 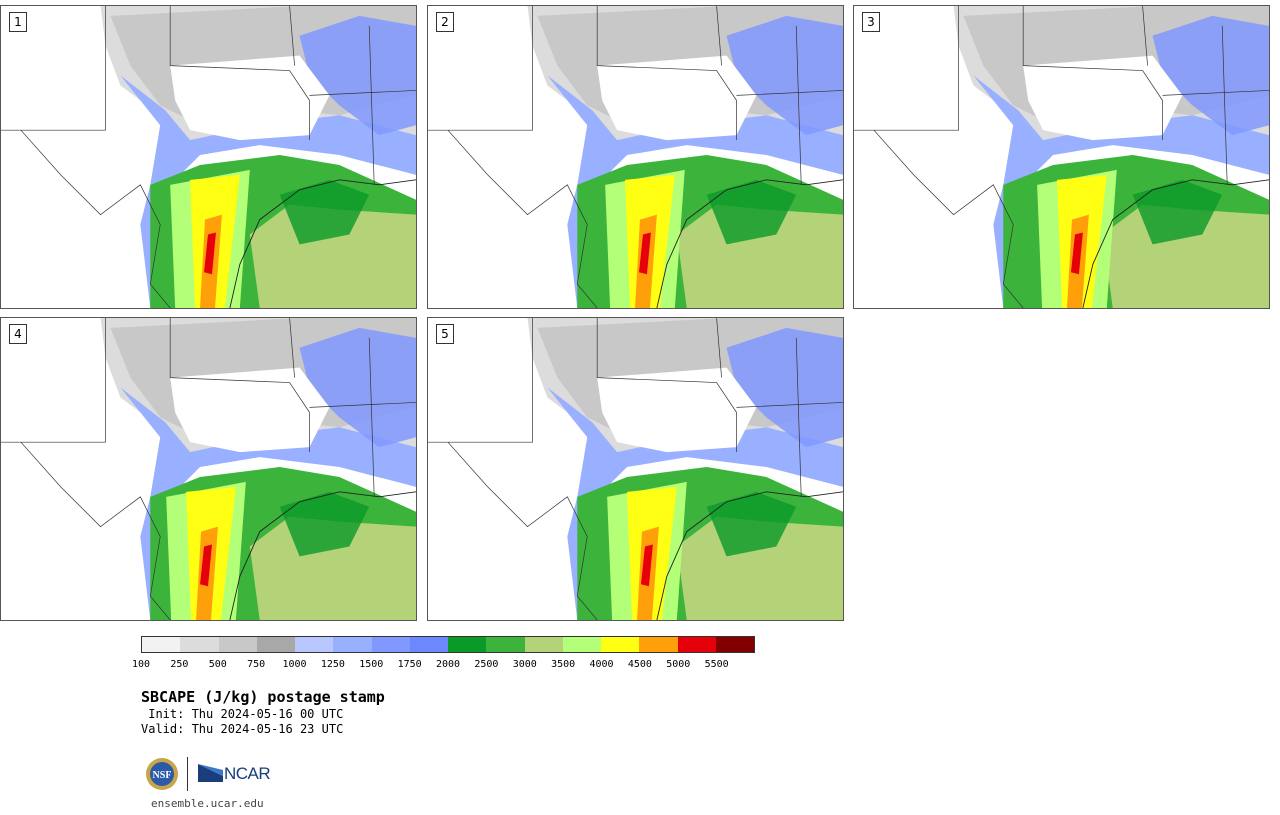 I want to click on colorbar-tick-label: 5500, so click(x=716, y=664).